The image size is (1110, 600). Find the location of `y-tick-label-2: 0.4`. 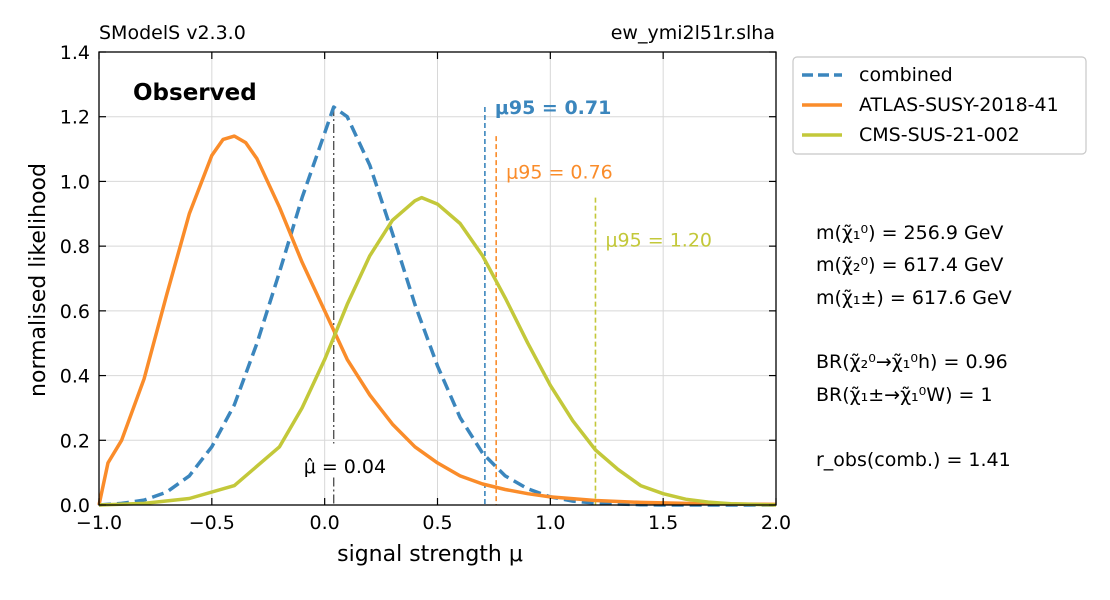

y-tick-label-2: 0.4 is located at coordinates (75, 377).